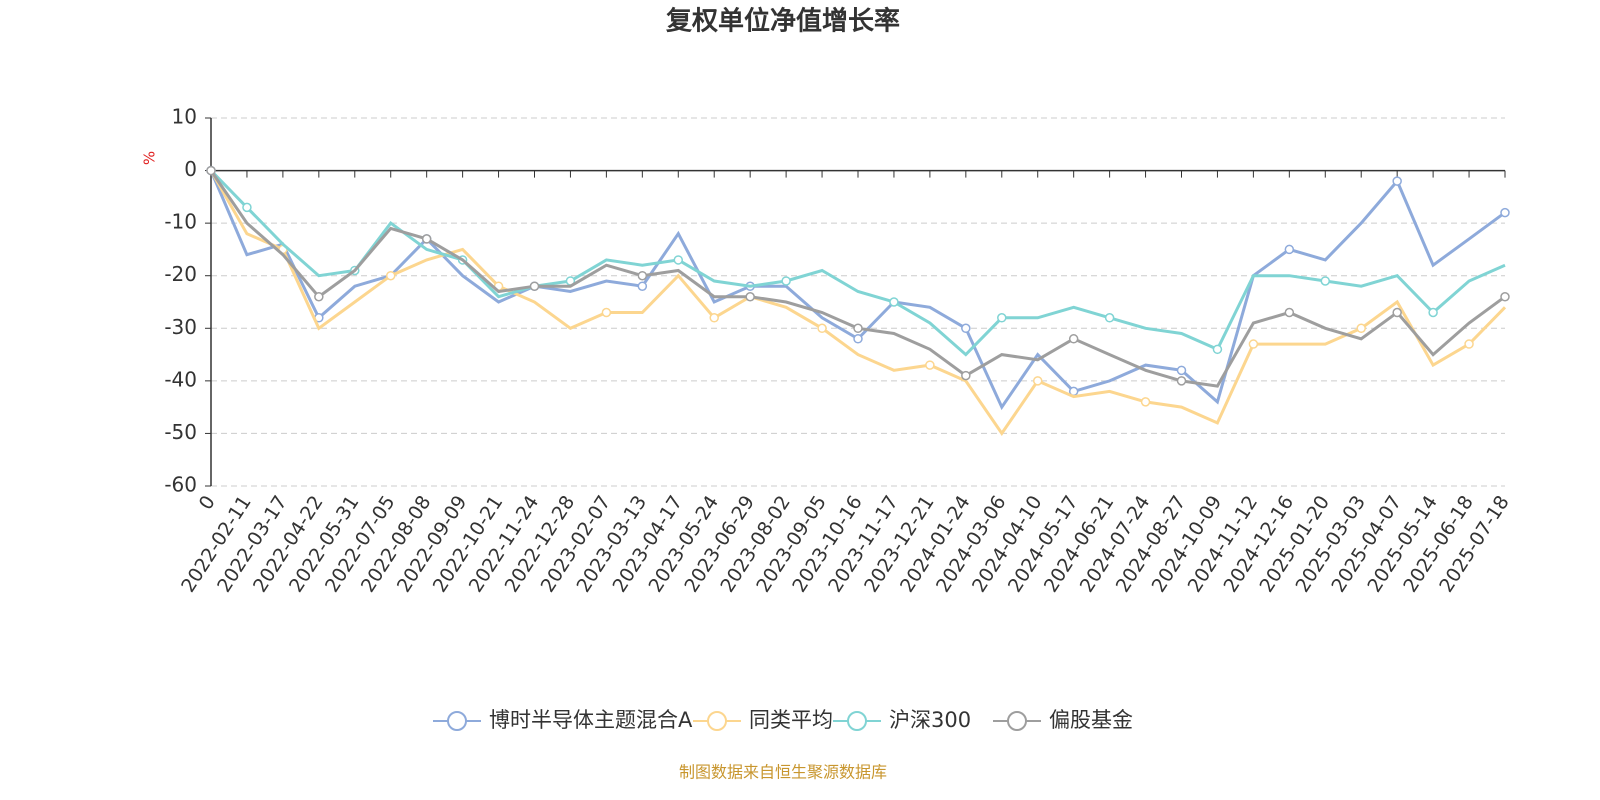 This screenshot has width=1600, height=800. What do you see at coordinates (783, 21) in the screenshot?
I see `chart-title: 复权单位净值增长率` at bounding box center [783, 21].